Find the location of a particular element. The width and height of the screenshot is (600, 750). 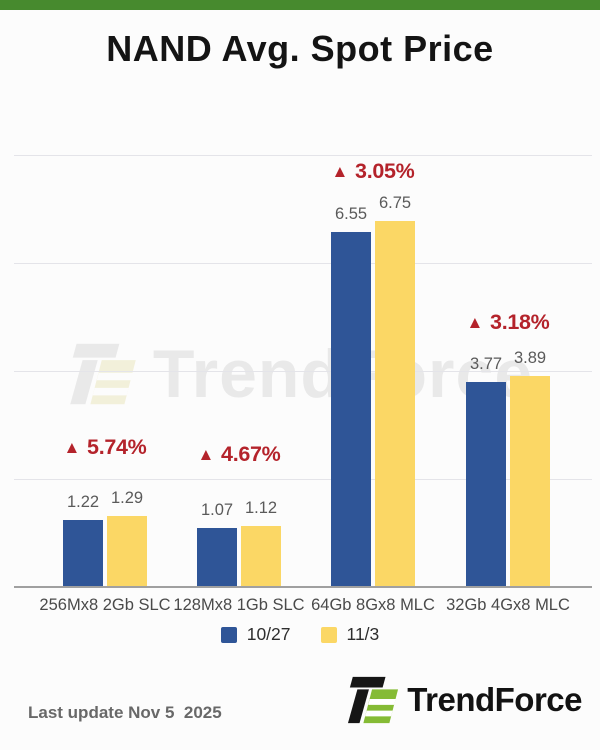

legend-item: 11/3 is located at coordinates (350, 634).